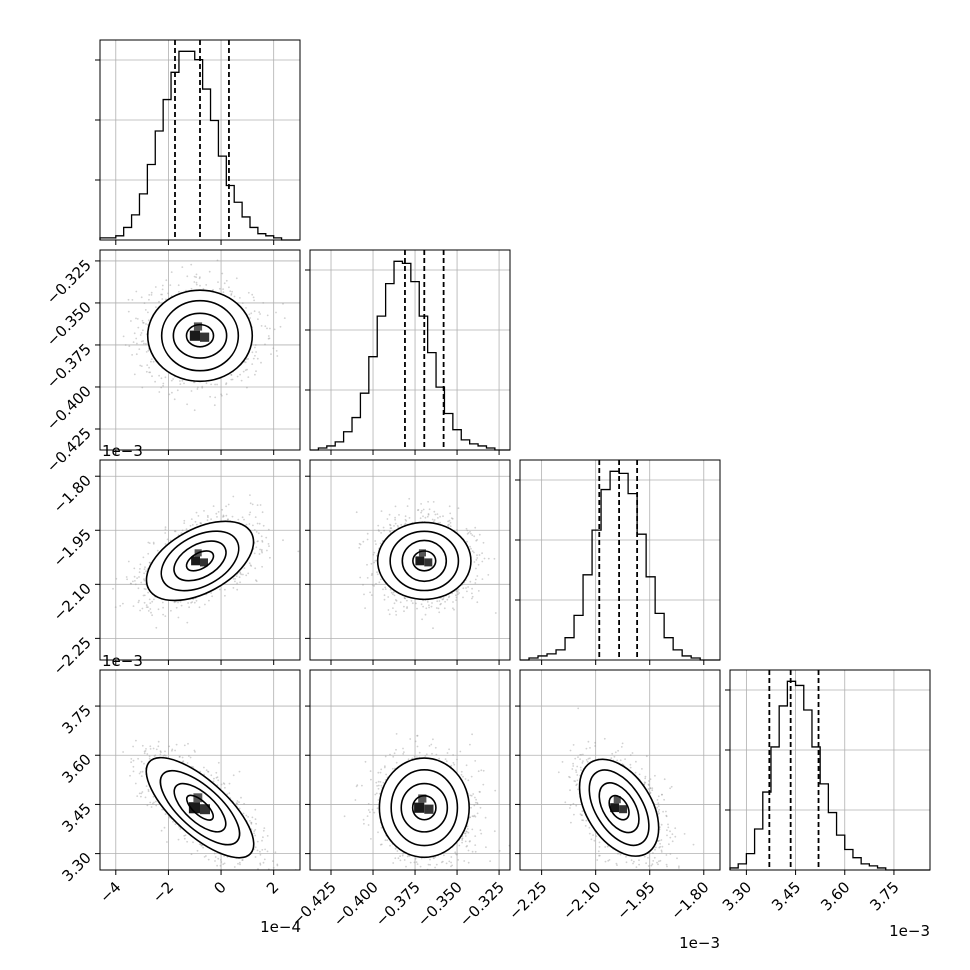  I want to click on gridlines, so click(200, 350).